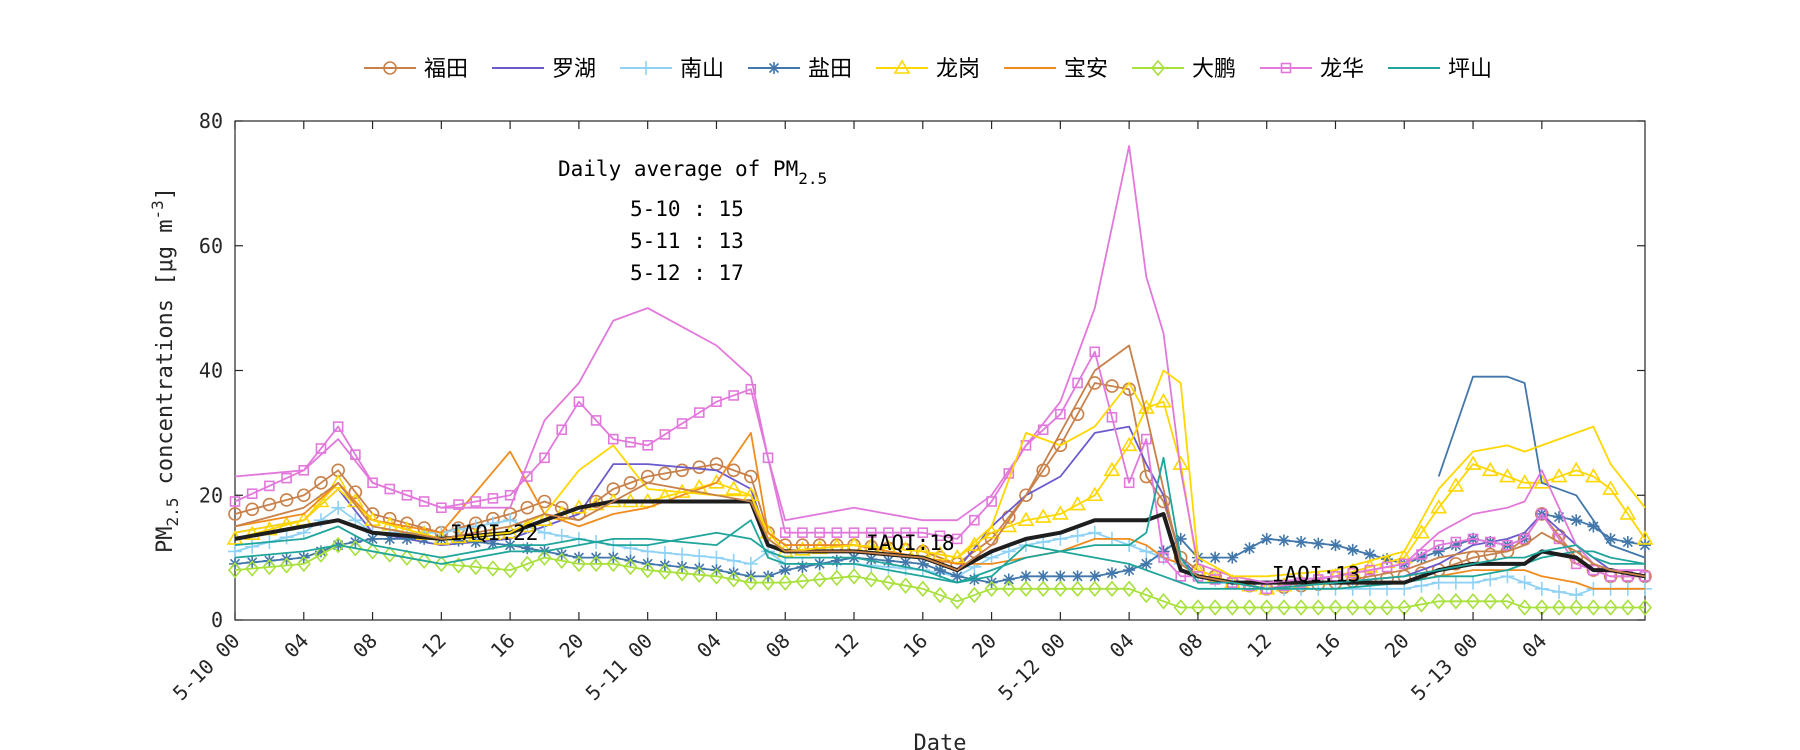 This screenshot has width=1800, height=750. What do you see at coordinates (940, 740) in the screenshot?
I see `x-axis-label: Date` at bounding box center [940, 740].